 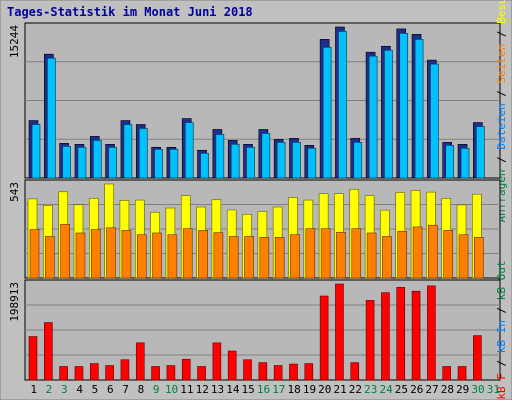 I want to click on legend-entry: kB Out, so click(x=501, y=280).